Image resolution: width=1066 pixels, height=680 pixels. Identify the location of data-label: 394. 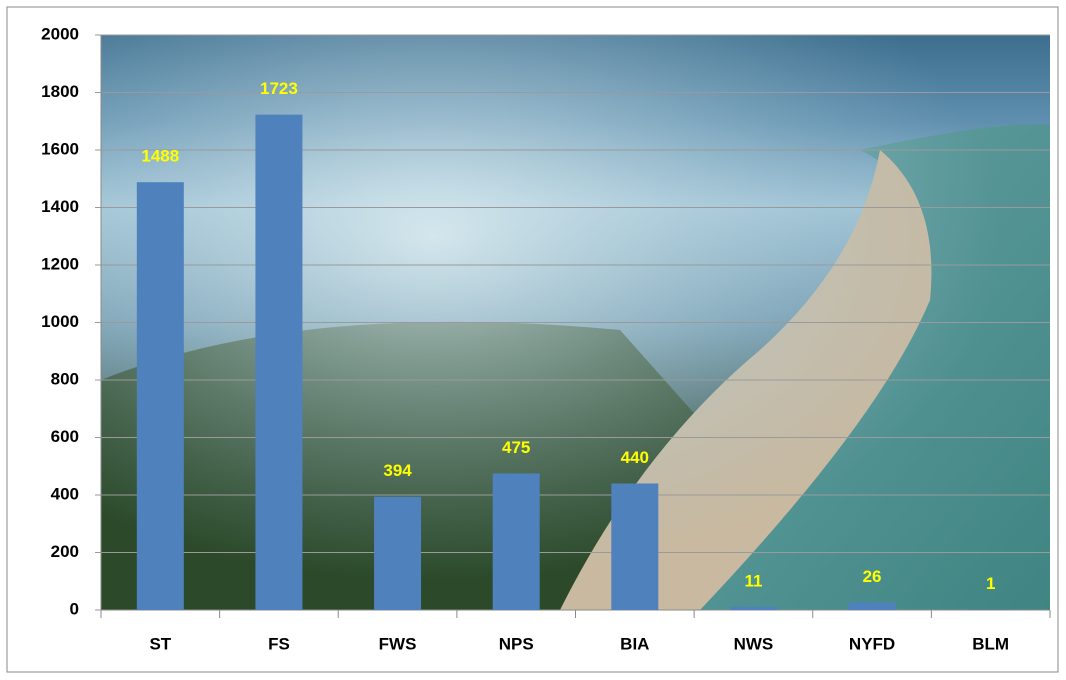
(397, 470).